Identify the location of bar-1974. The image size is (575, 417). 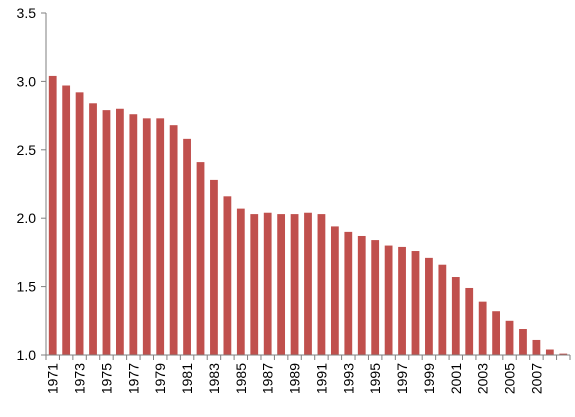
(93, 229).